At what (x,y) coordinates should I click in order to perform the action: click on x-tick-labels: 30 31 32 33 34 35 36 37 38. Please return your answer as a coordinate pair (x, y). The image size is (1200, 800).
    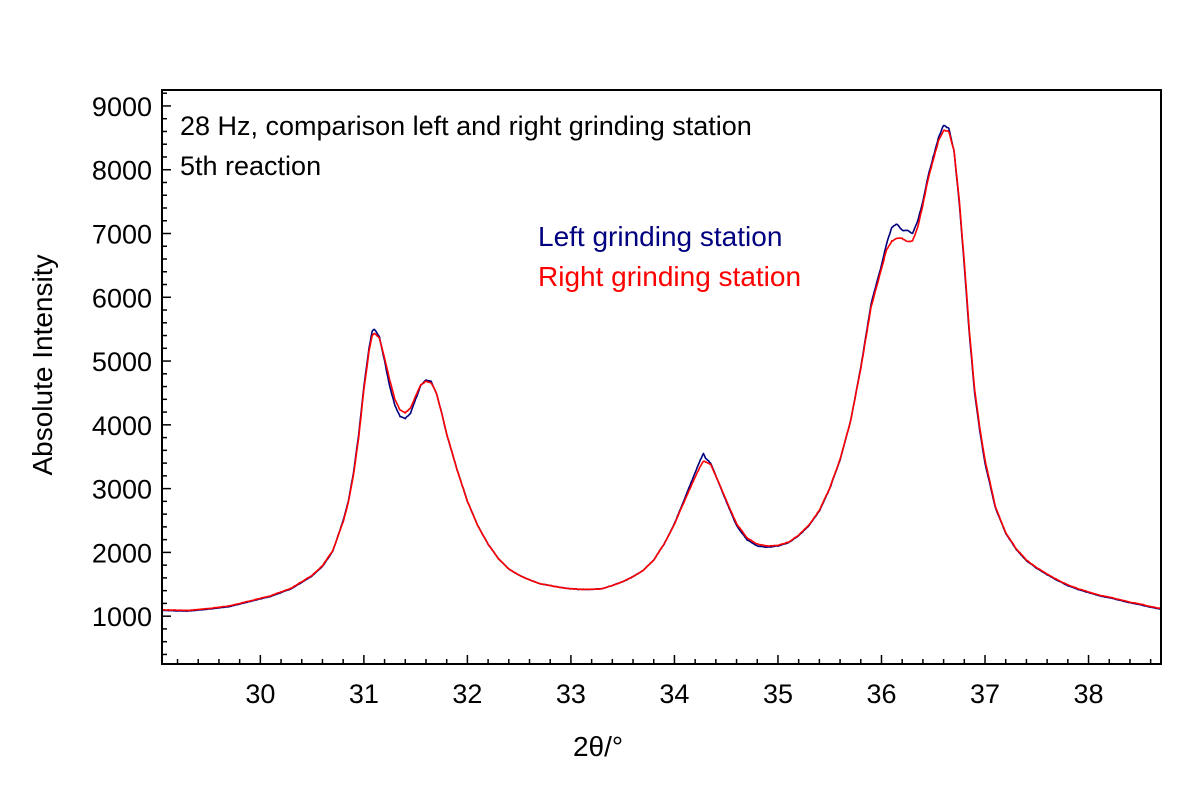
    Looking at the image, I should click on (674, 694).